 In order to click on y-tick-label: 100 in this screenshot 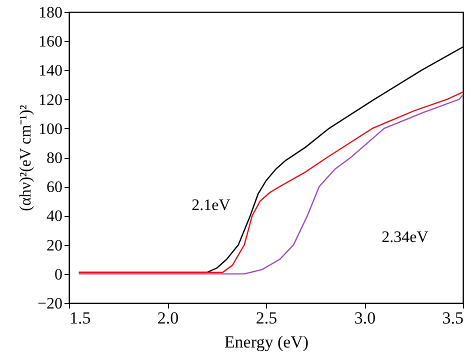, I will do `click(50, 129)`.